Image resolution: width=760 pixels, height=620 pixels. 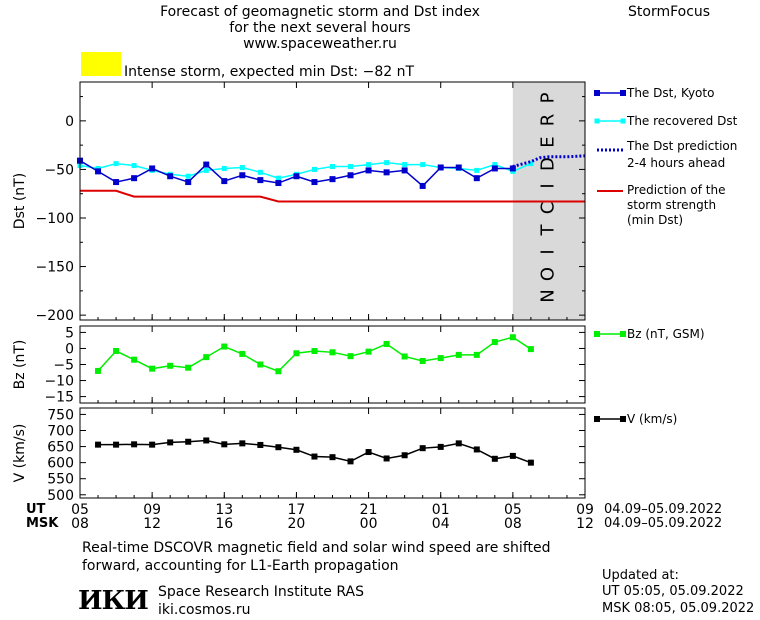 I want to click on legend-bz: Bz (nT, GSM), so click(x=666, y=334).